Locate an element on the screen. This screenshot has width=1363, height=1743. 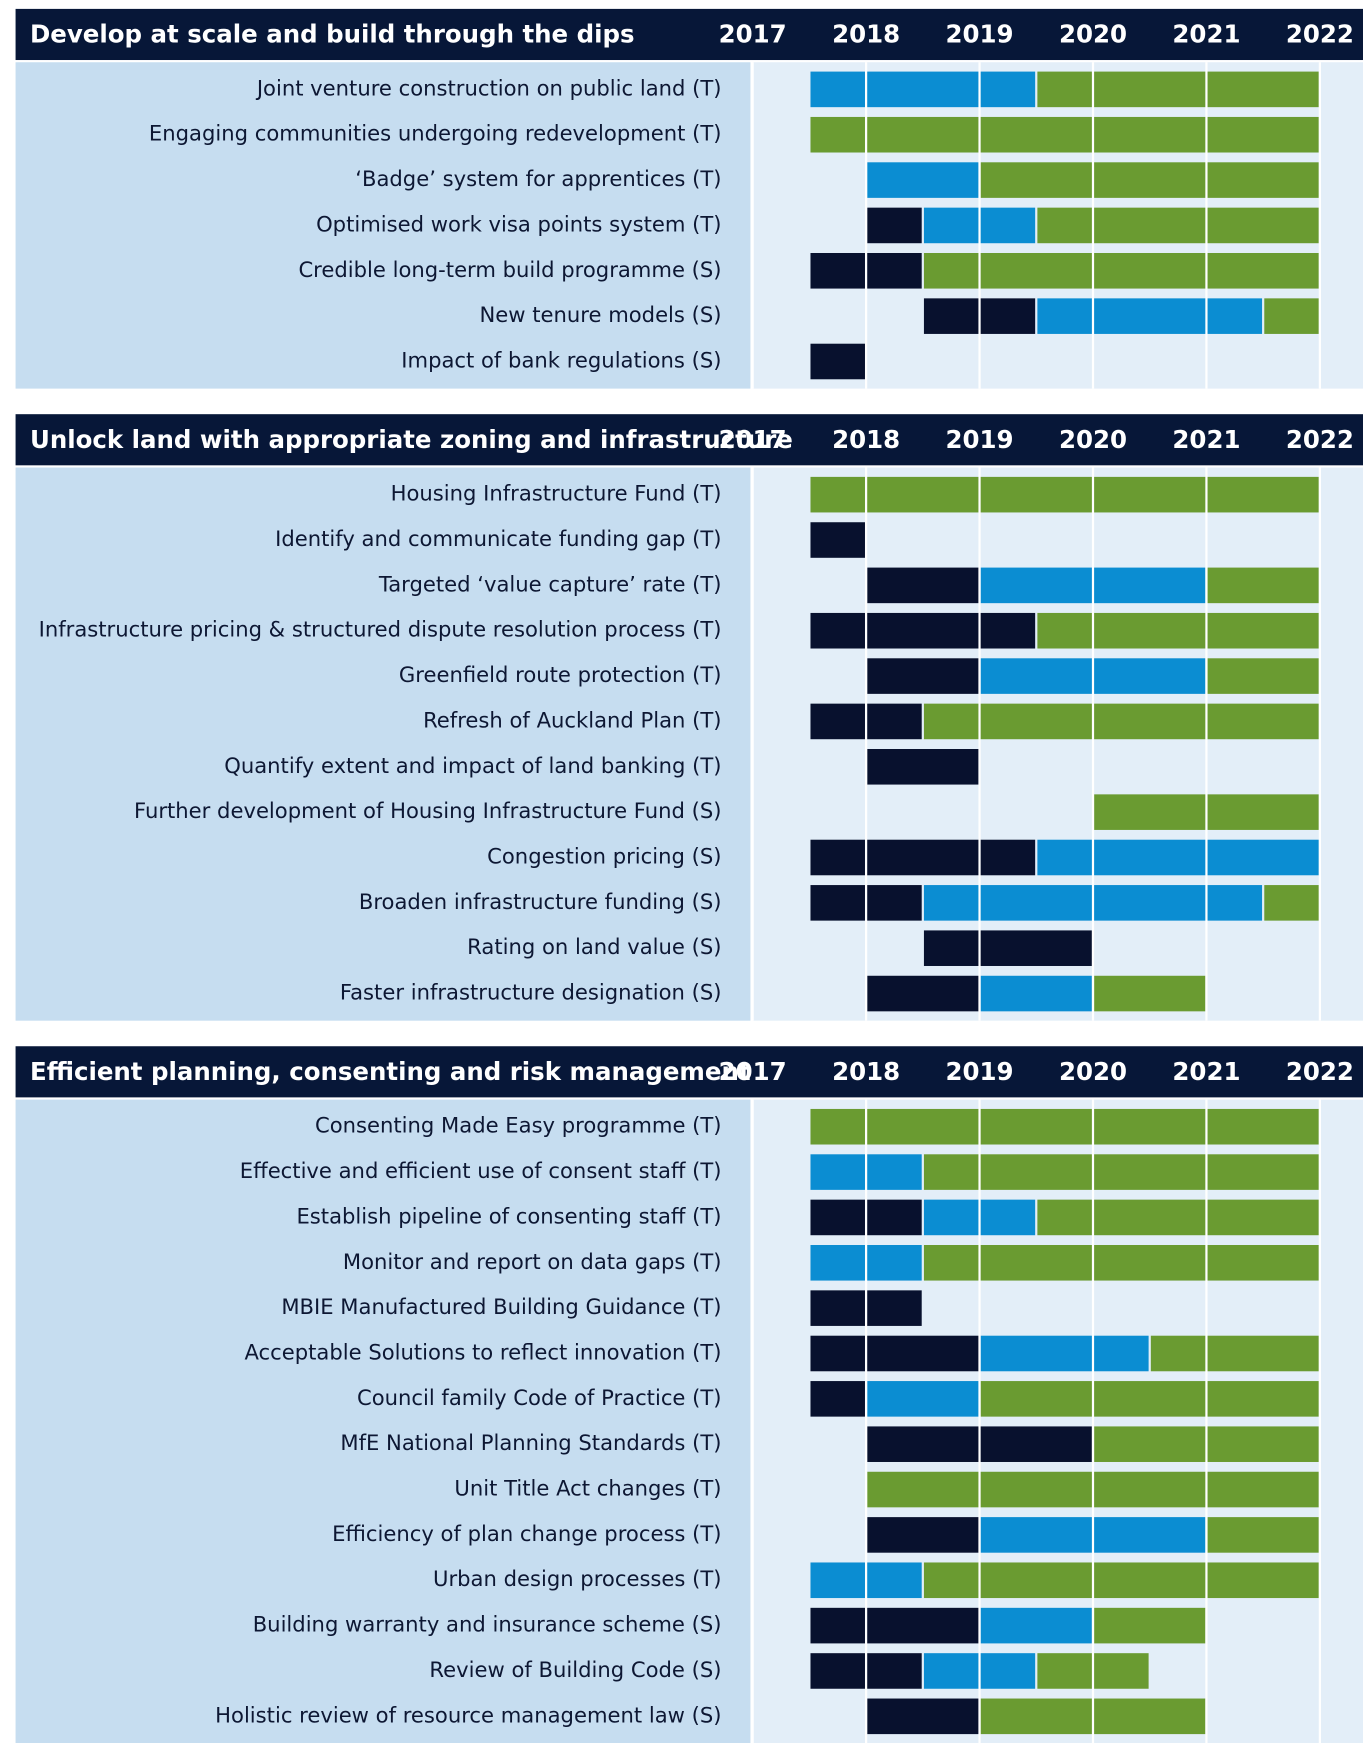
task-label: Impact of bank regulations (S) is located at coordinates (561, 359).